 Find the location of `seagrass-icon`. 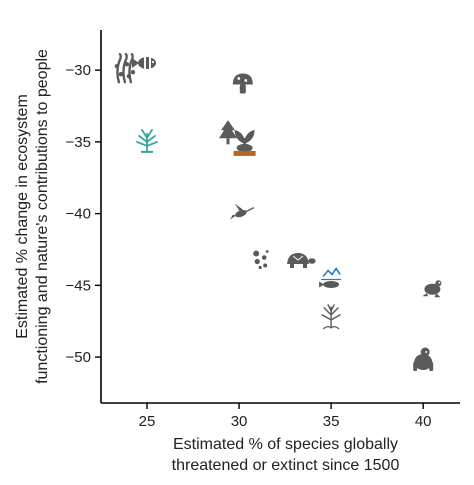

seagrass-icon is located at coordinates (147, 140).